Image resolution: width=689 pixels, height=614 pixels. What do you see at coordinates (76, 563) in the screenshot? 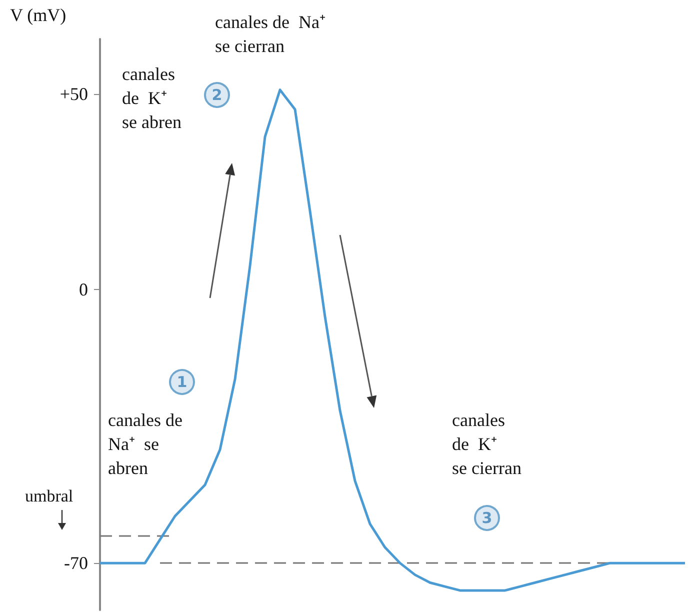
I see `y-tick-label: -70` at bounding box center [76, 563].